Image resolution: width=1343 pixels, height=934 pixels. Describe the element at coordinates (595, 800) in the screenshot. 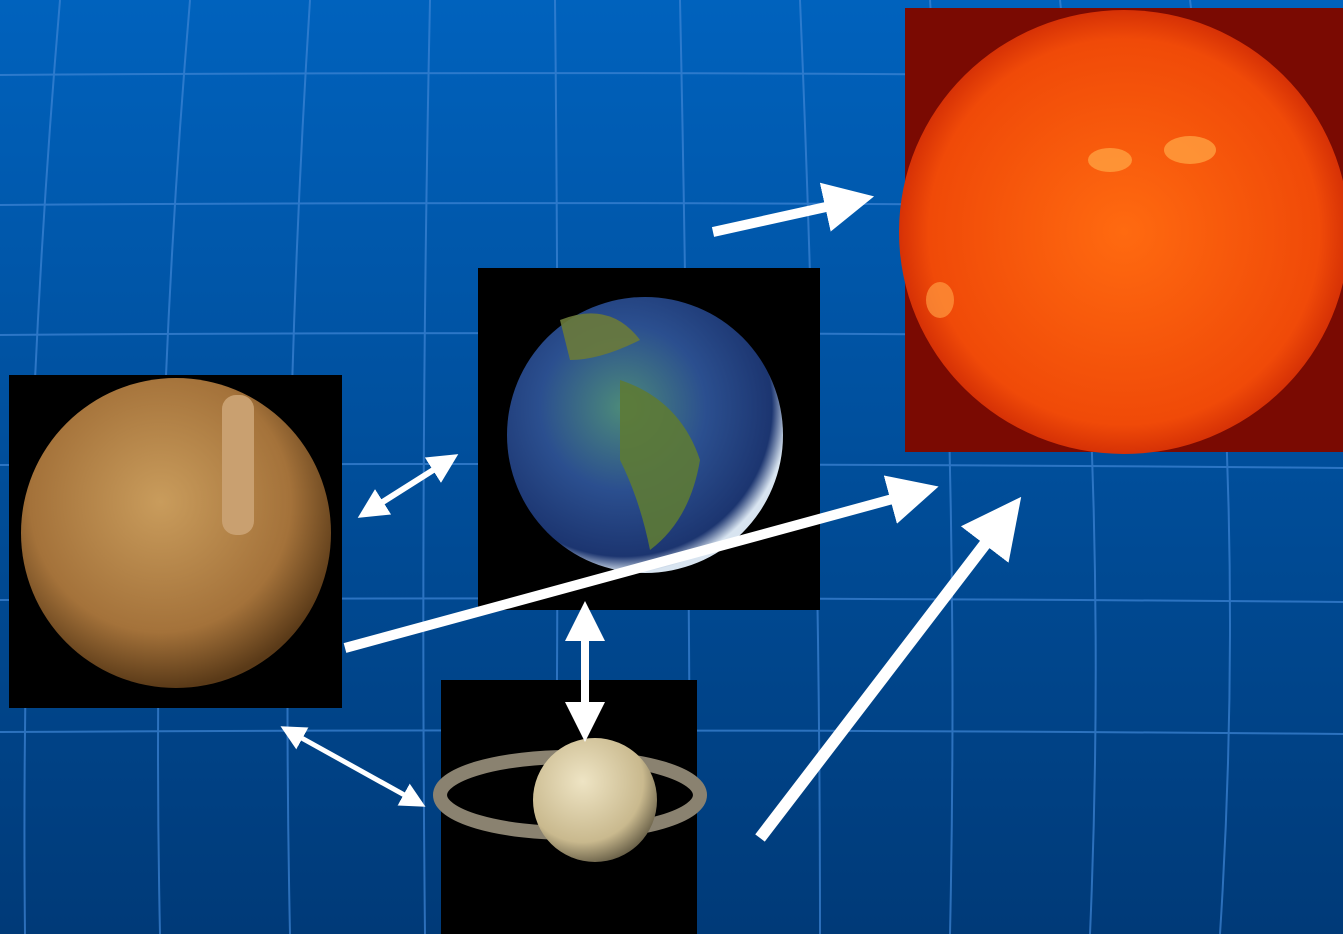

I see `saturn` at that location.